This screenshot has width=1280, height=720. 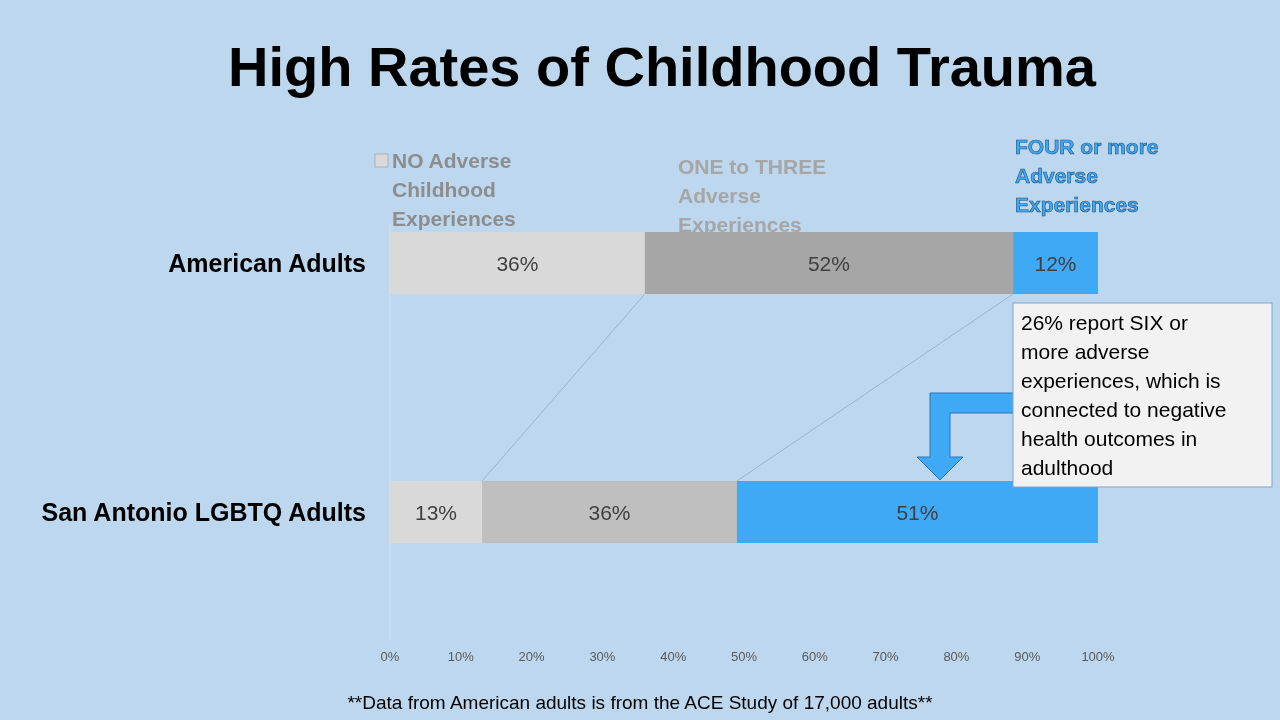 What do you see at coordinates (1087, 175) in the screenshot?
I see `series-label: FOUR or more Adverse Experiences` at bounding box center [1087, 175].